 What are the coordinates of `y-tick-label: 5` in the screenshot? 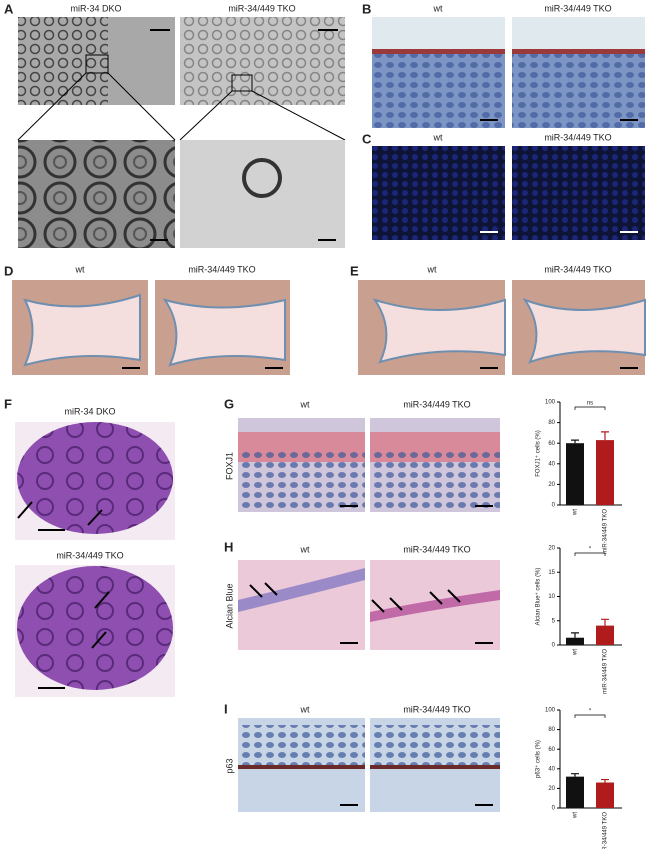 It's located at (554, 621).